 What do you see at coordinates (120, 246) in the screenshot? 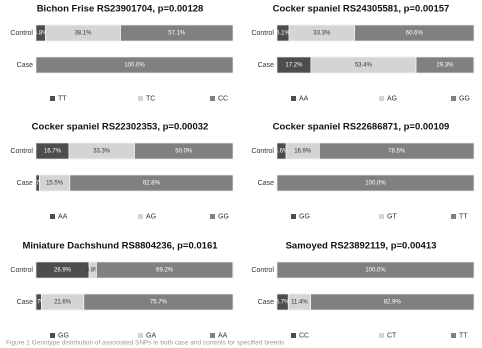
I see `chart-title: Miniature Dachshund RS8804236, p=0.0161` at bounding box center [120, 246].